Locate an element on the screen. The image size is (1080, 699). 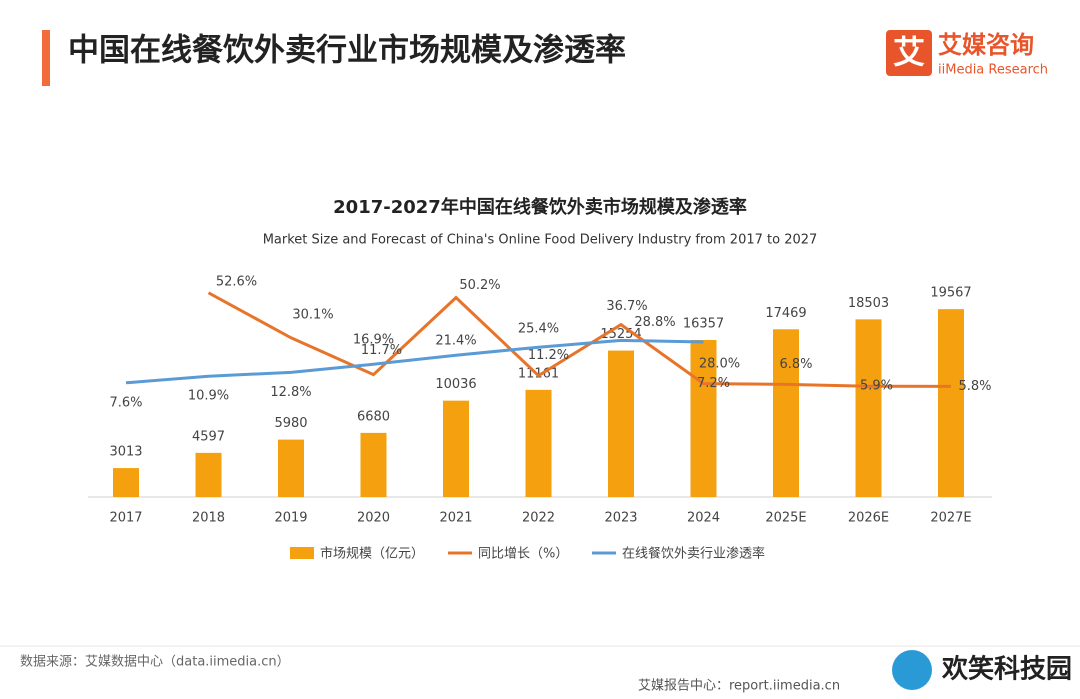
legend-label: 市场规模（亿元） is located at coordinates (372, 554).